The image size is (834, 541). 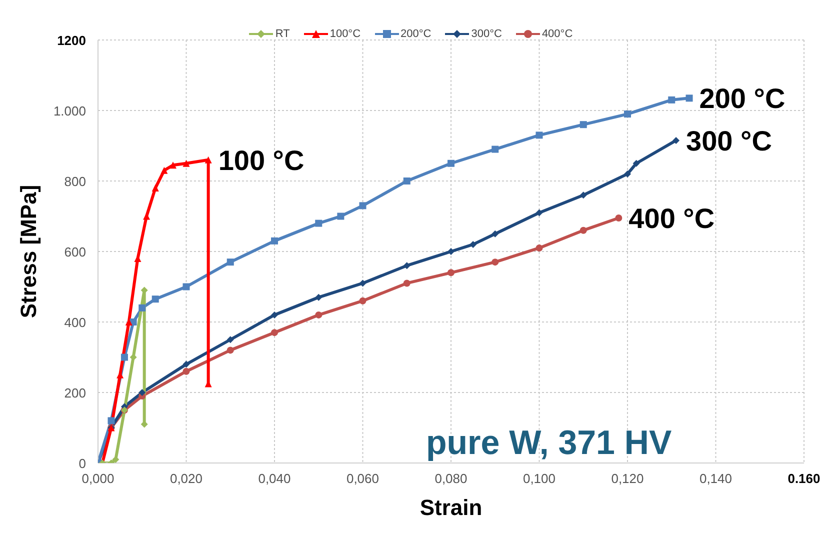 What do you see at coordinates (742, 98) in the screenshot?
I see `annotation: 200 °C` at bounding box center [742, 98].